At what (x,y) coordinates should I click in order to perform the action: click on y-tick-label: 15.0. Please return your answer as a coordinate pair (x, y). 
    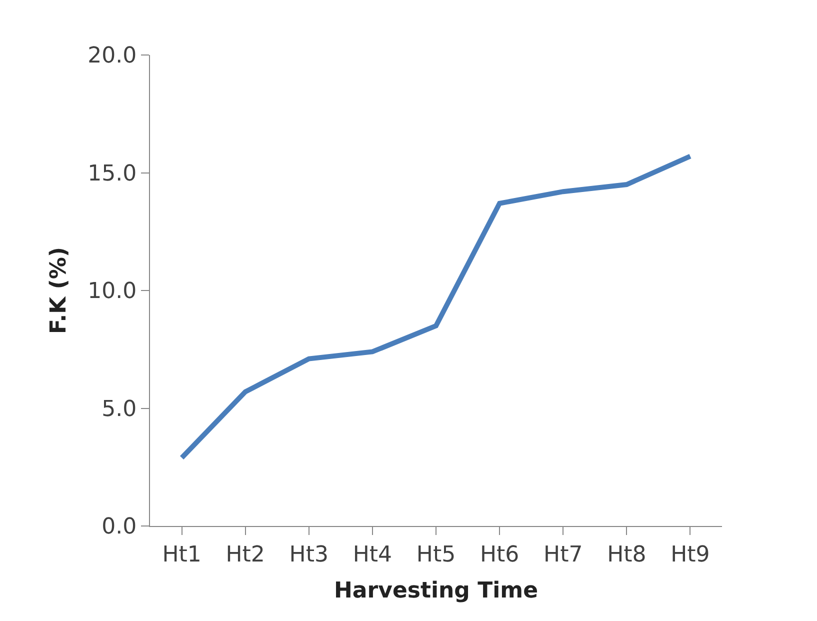
    Looking at the image, I should click on (112, 173).